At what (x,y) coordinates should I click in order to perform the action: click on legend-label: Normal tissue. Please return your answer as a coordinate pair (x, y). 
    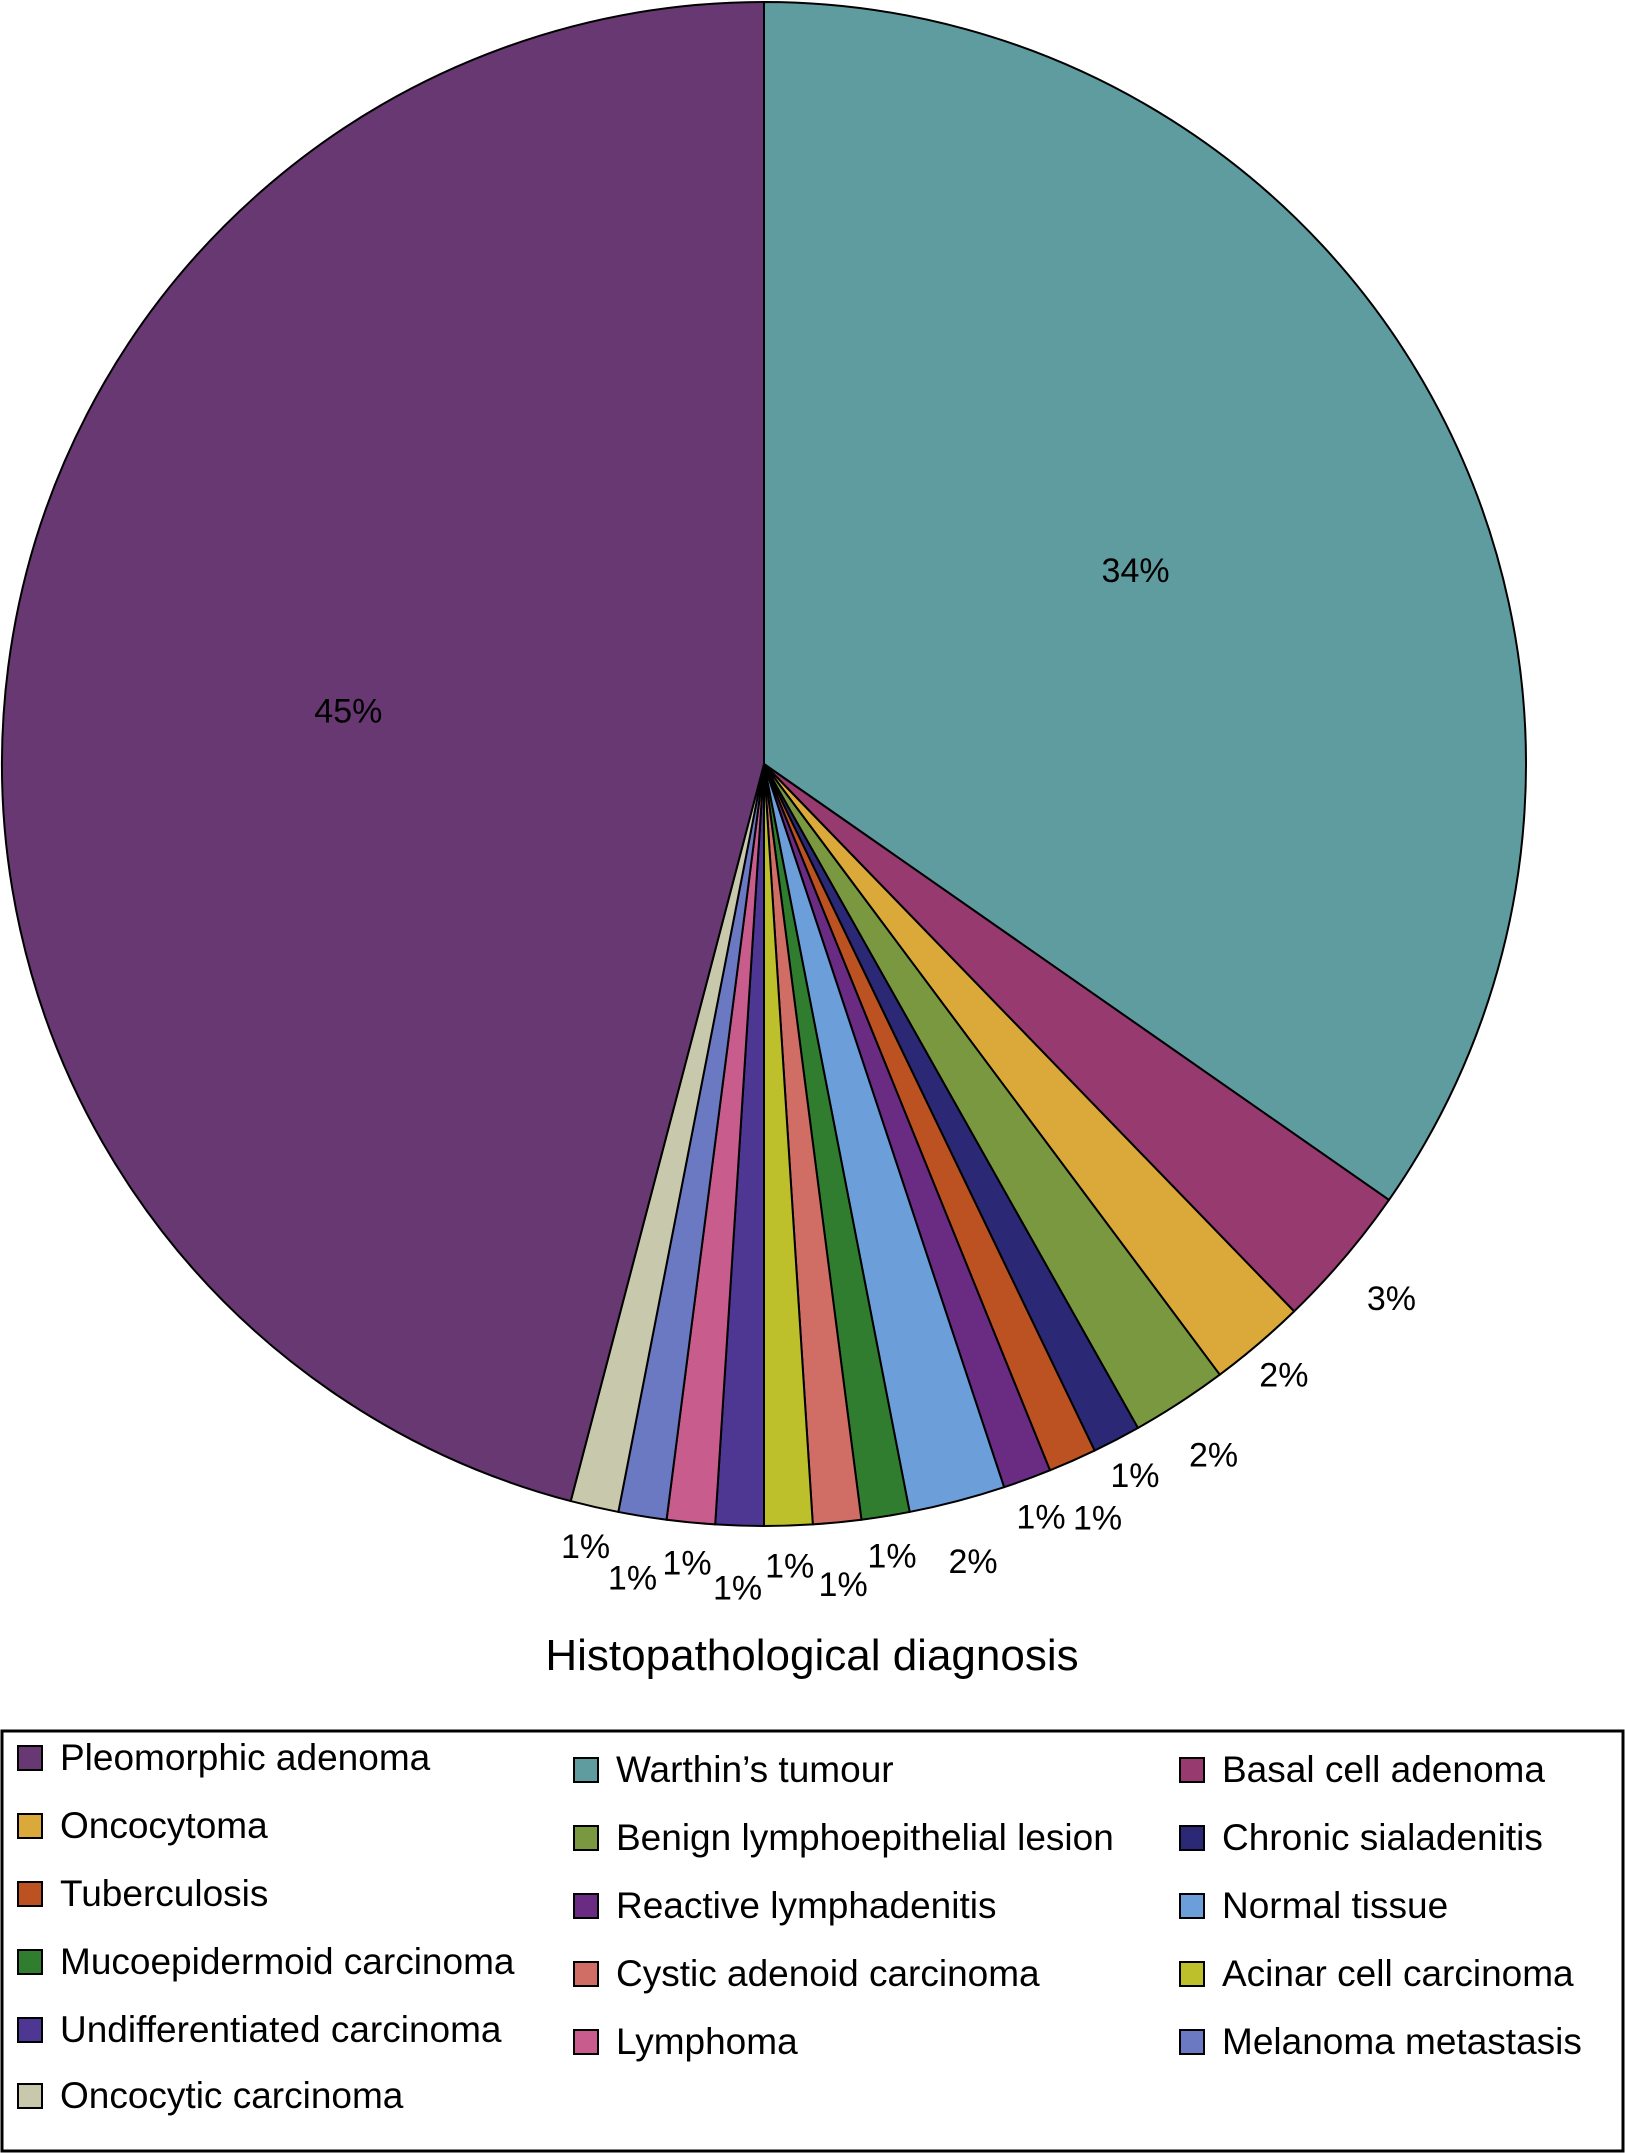
    Looking at the image, I should click on (1335, 1905).